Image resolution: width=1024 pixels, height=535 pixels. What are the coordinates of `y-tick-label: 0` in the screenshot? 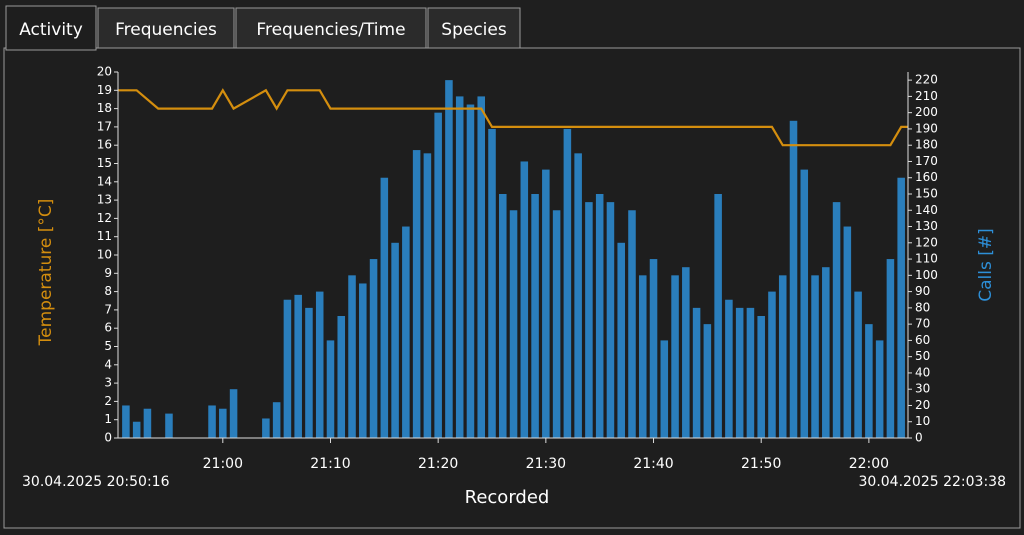 It's located at (108, 438).